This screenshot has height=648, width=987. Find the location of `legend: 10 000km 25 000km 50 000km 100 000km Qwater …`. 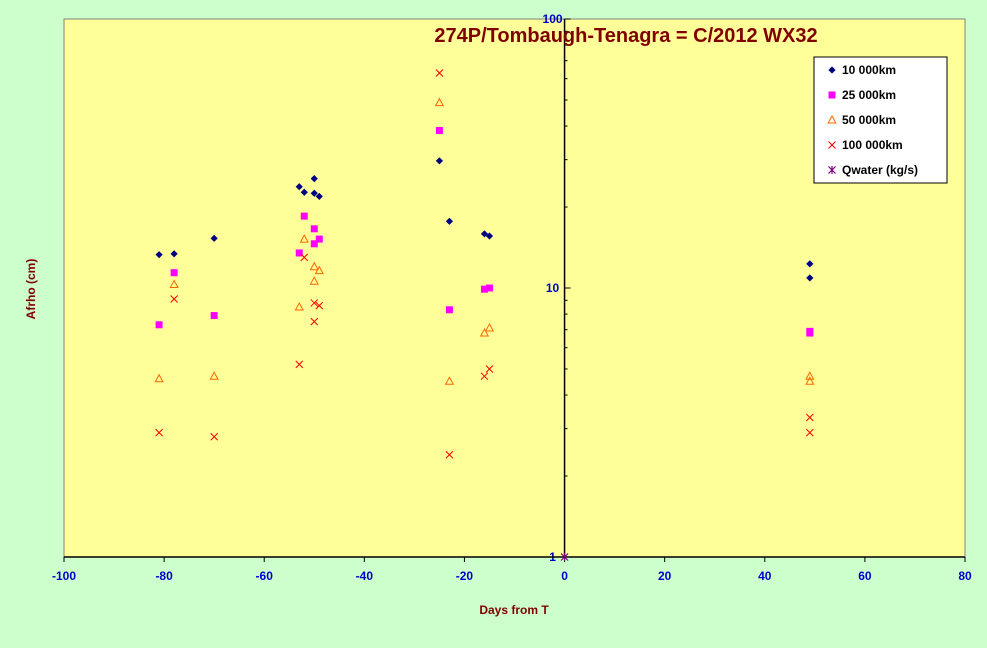

legend: 10 000km 25 000km 50 000km 100 000km Qwater … is located at coordinates (880, 120).